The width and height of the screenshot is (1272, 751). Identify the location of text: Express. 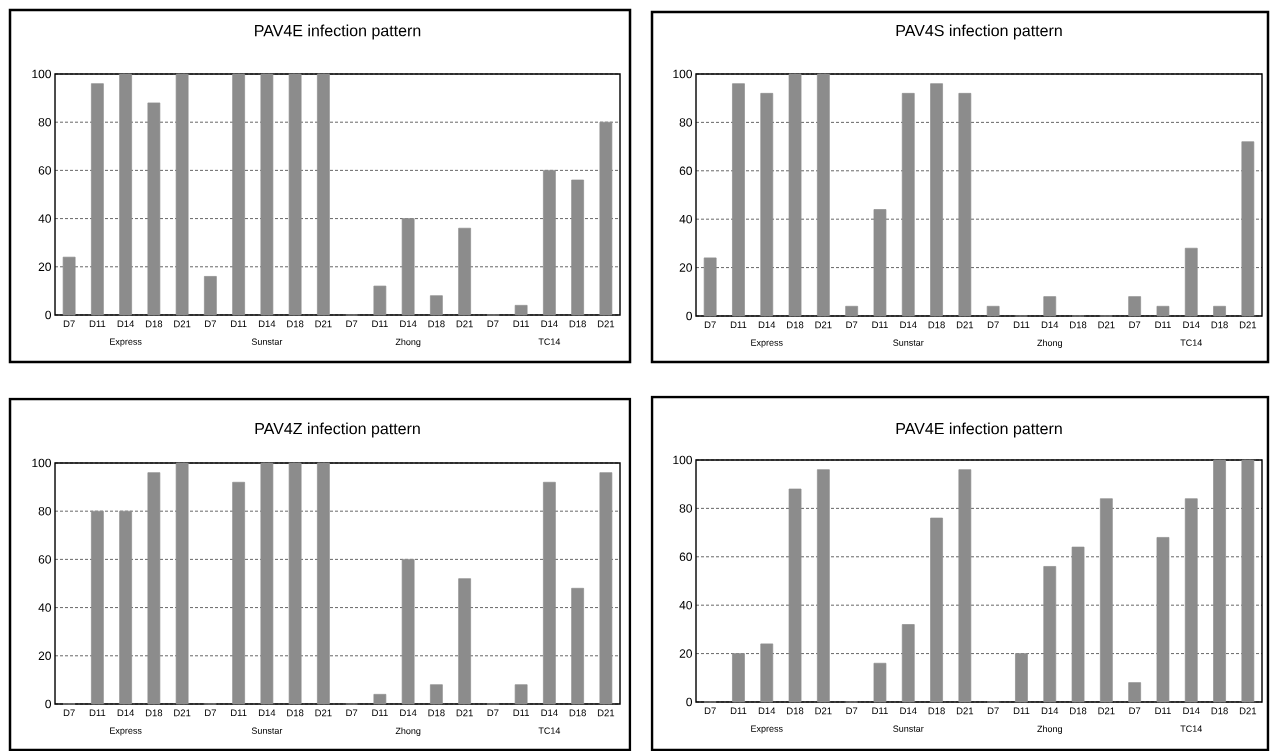
(126, 731).